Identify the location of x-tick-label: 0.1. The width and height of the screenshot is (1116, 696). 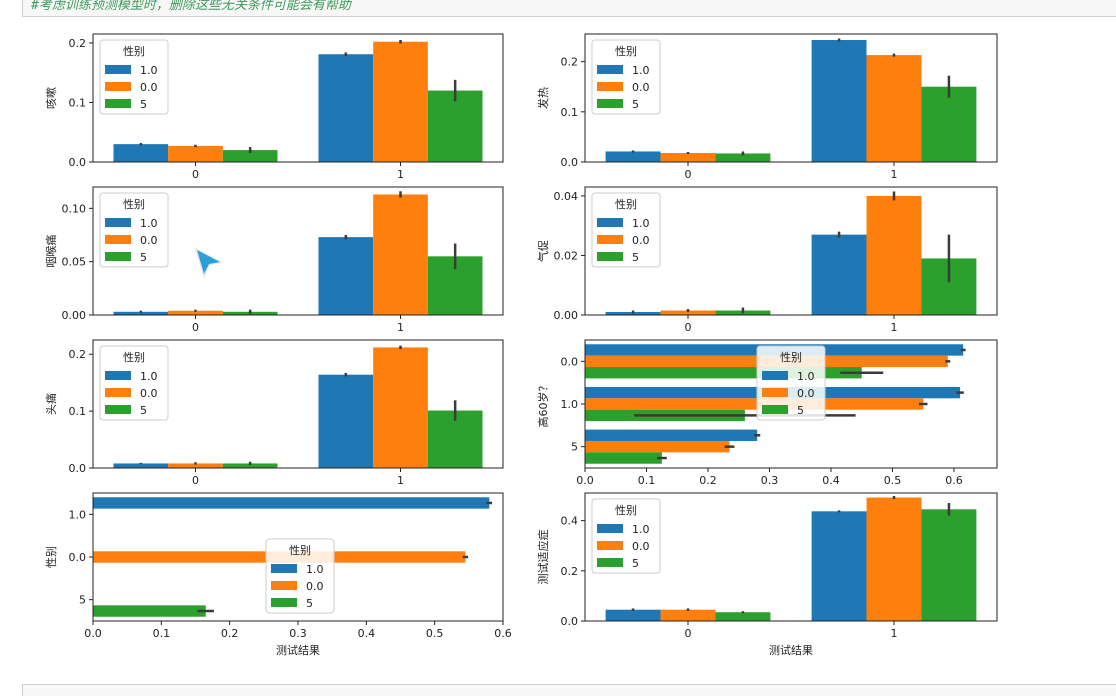
(162, 633).